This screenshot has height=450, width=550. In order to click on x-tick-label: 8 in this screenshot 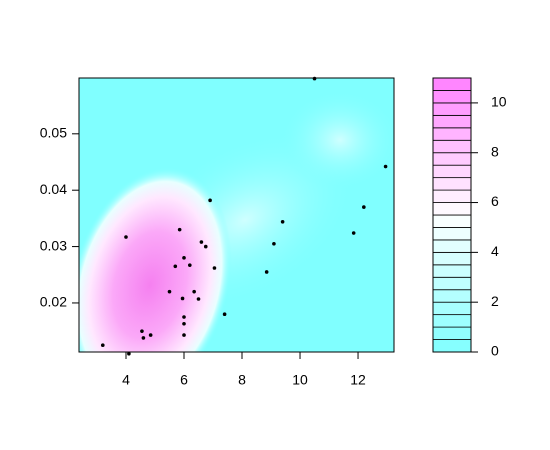, I will do `click(242, 380)`.